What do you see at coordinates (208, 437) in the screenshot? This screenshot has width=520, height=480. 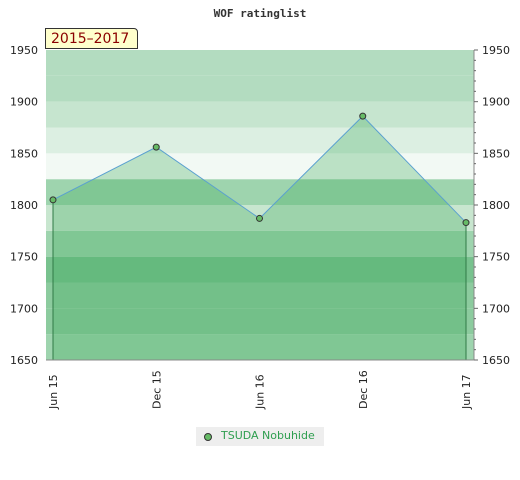 I see `legend-marker` at bounding box center [208, 437].